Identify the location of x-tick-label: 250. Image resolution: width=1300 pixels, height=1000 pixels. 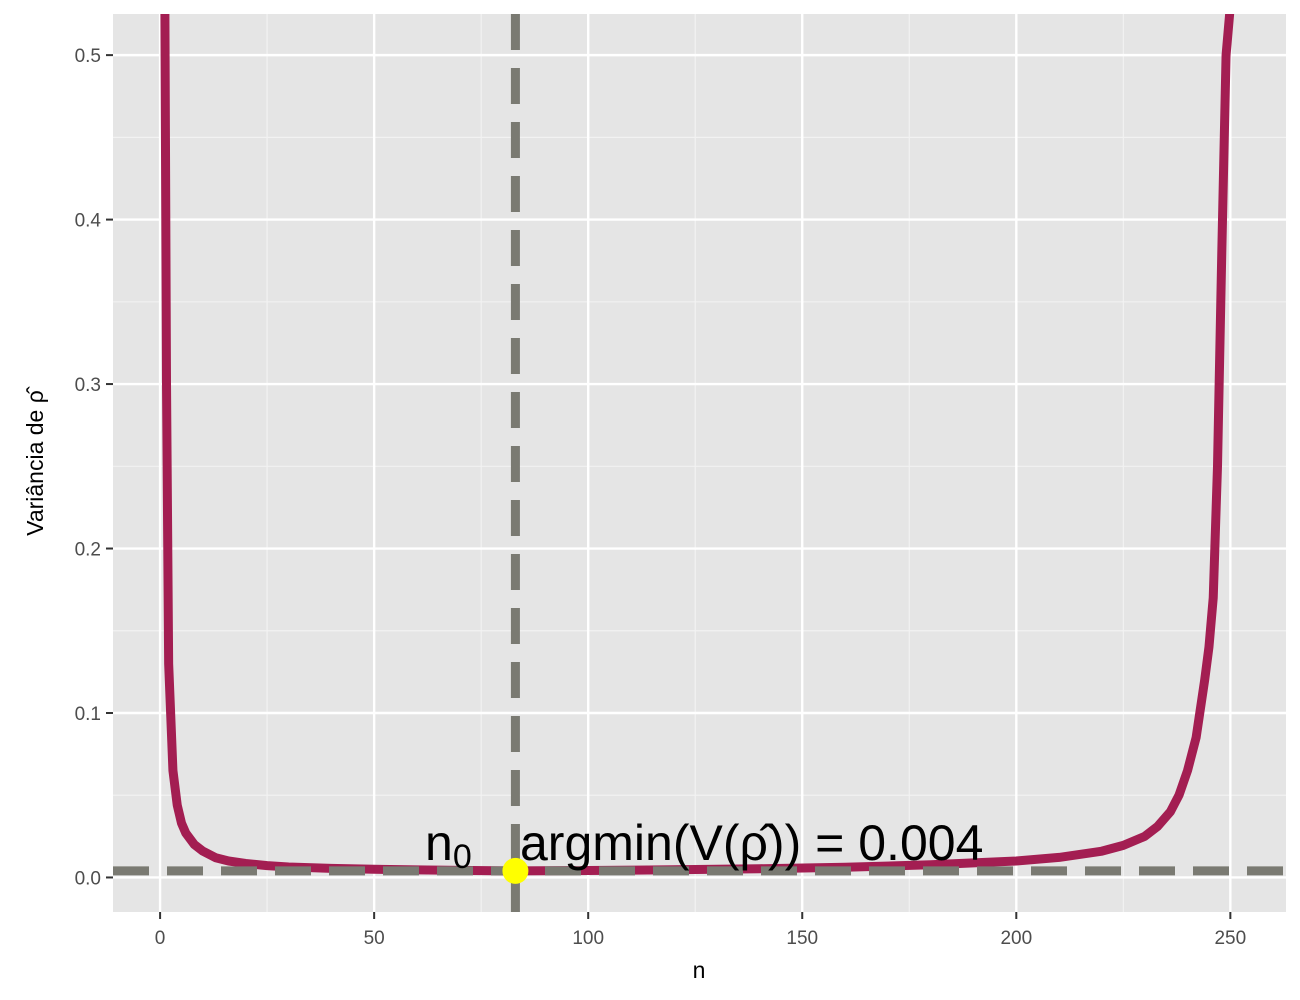
(1230, 938).